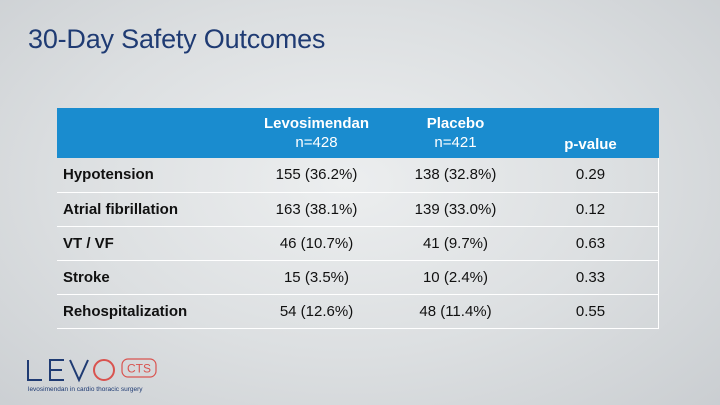 The width and height of the screenshot is (720, 405). Describe the element at coordinates (455, 277) in the screenshot. I see `cell-placebo: 10 (2.4%)` at that location.